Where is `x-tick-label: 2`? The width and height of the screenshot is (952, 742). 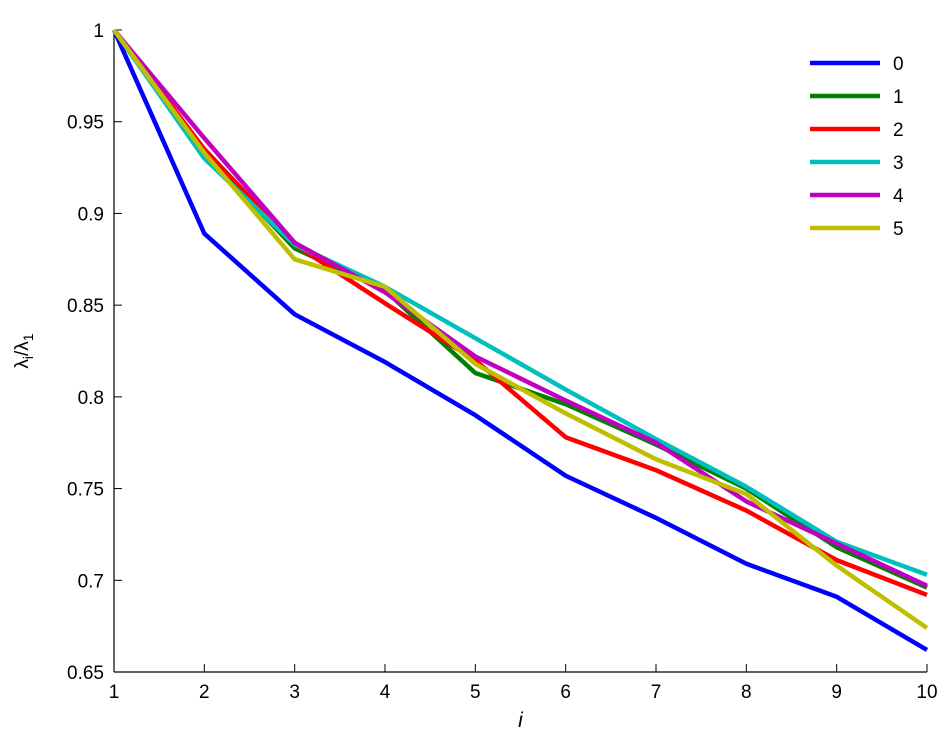
x-tick-label: 2 is located at coordinates (204, 692).